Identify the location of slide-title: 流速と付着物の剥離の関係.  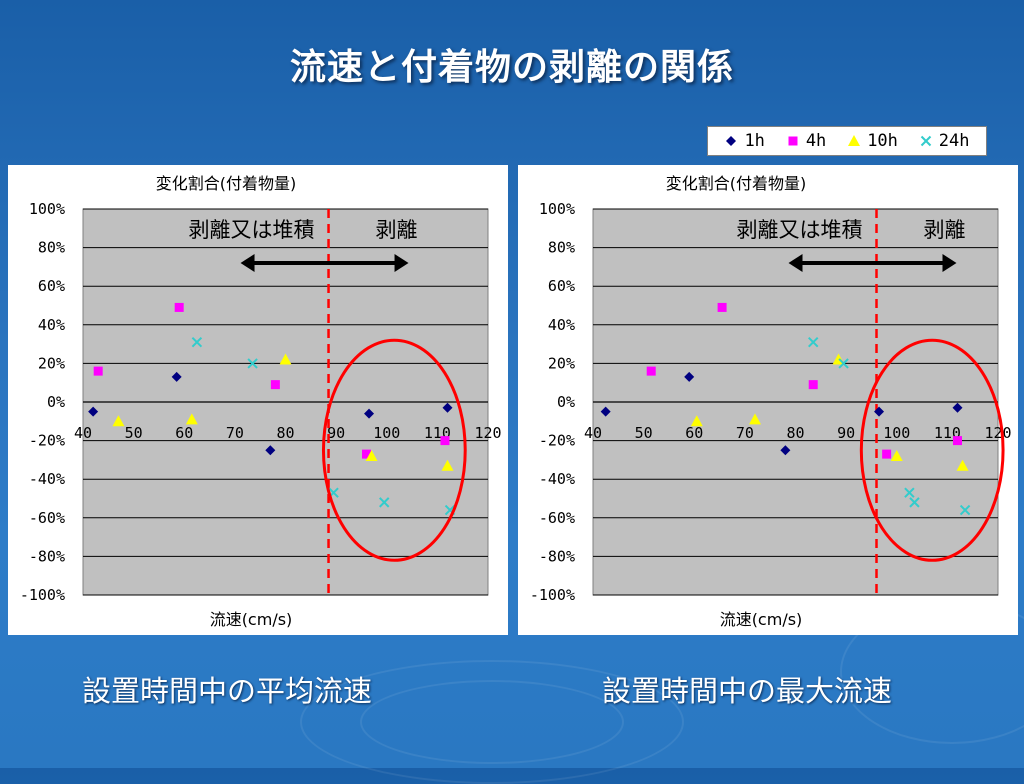
(511, 67).